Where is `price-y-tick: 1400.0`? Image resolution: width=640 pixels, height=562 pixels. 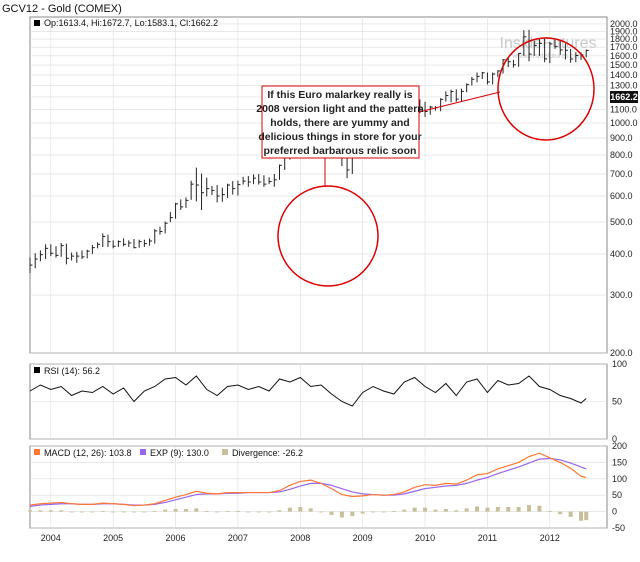
price-y-tick: 1400.0 is located at coordinates (624, 75).